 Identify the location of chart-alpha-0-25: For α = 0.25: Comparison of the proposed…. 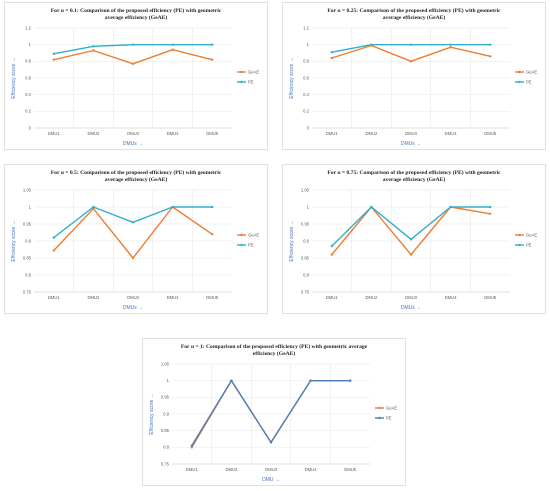
(414, 76).